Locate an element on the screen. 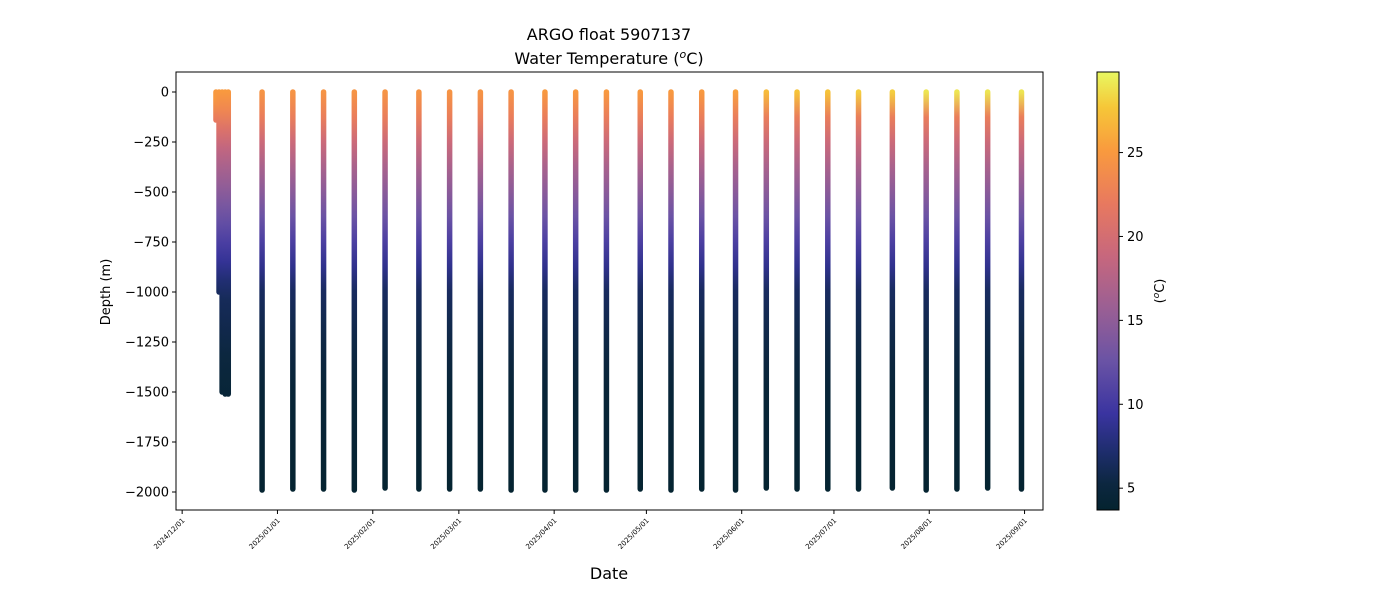 Image resolution: width=1400 pixels, height=604 pixels. x-tick-label: 2025/08/01 is located at coordinates (916, 534).